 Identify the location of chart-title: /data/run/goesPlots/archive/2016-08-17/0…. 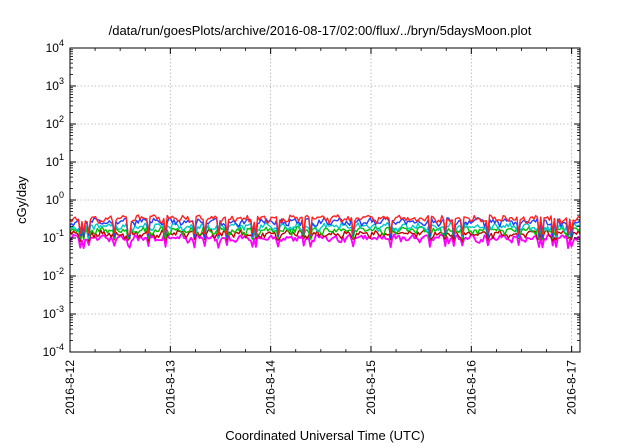
(320, 30).